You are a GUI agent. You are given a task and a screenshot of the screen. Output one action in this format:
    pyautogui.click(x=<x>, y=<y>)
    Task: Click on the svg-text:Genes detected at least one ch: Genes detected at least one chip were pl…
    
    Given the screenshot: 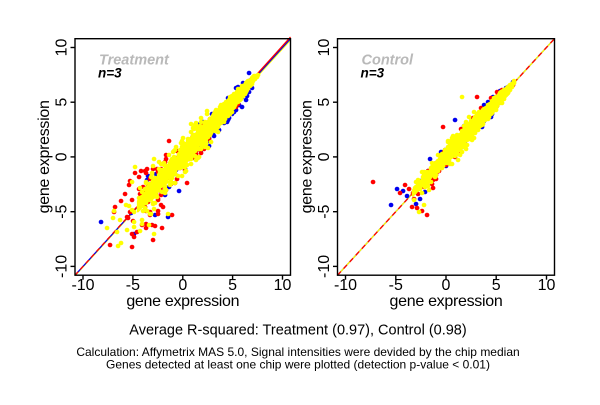 What is the action you would take?
    pyautogui.click(x=298, y=365)
    